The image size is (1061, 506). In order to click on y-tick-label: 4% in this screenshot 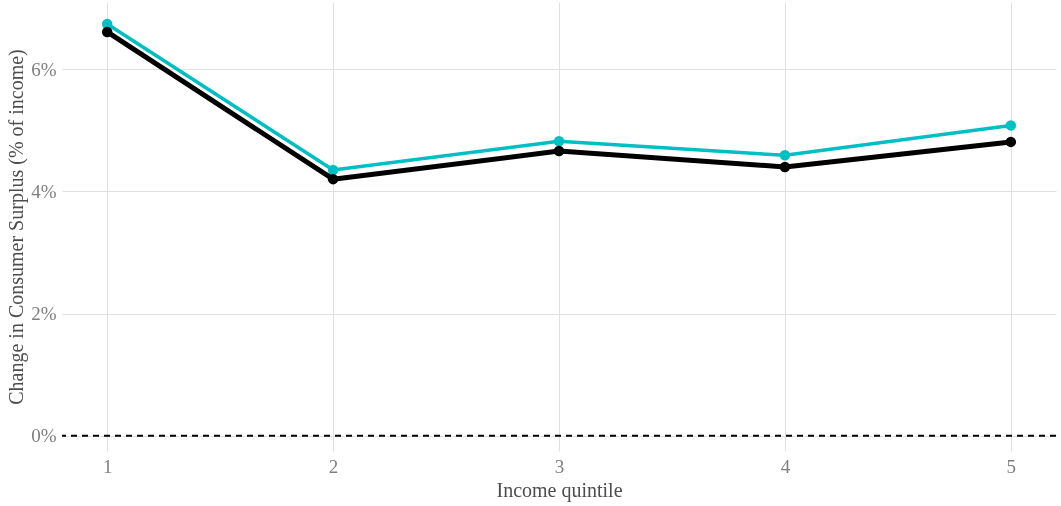, I will do `click(44, 191)`.